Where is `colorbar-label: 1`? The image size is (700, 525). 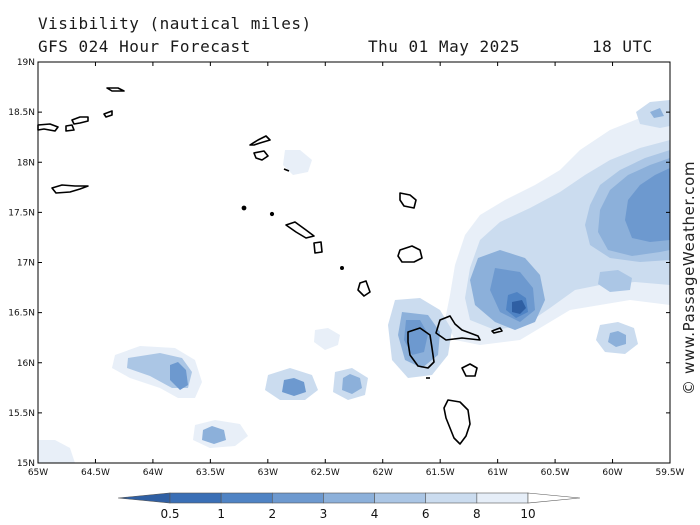
colorbar-label: 1 is located at coordinates (221, 514).